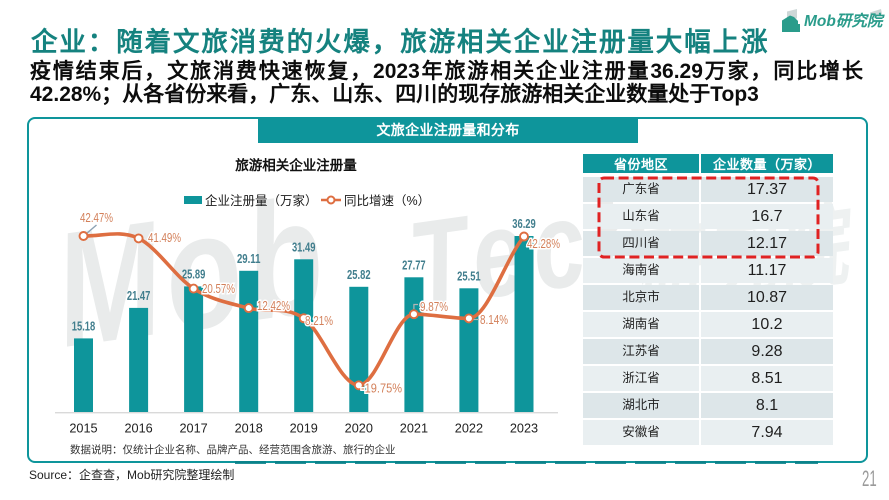 The width and height of the screenshot is (889, 500). I want to click on svg-text: 41.49%, so click(164, 237).